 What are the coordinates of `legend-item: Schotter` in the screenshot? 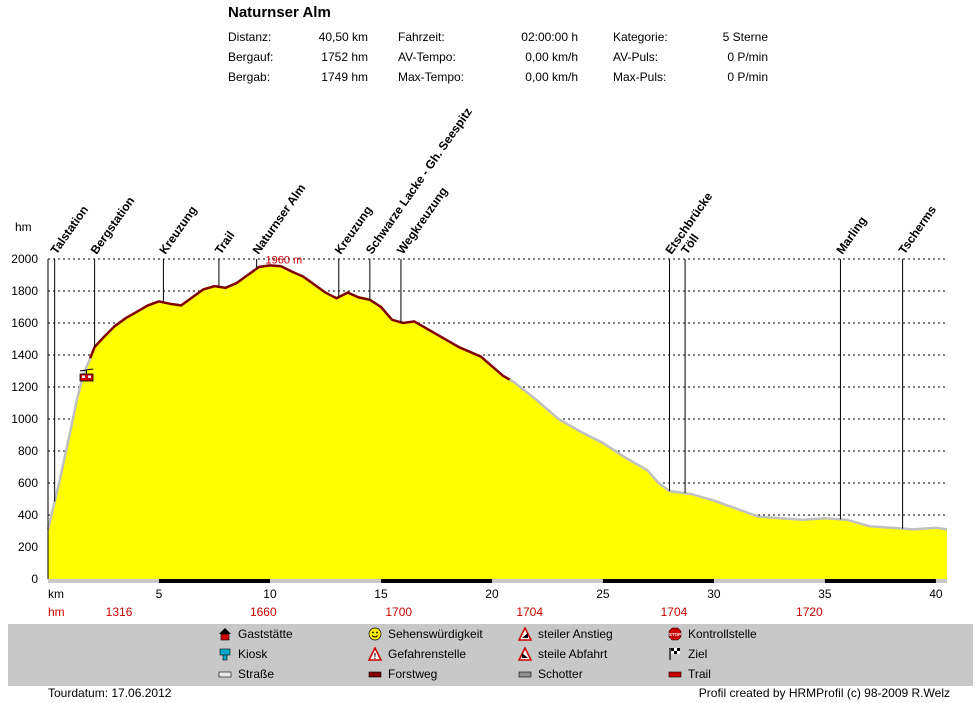 It's located at (550, 674).